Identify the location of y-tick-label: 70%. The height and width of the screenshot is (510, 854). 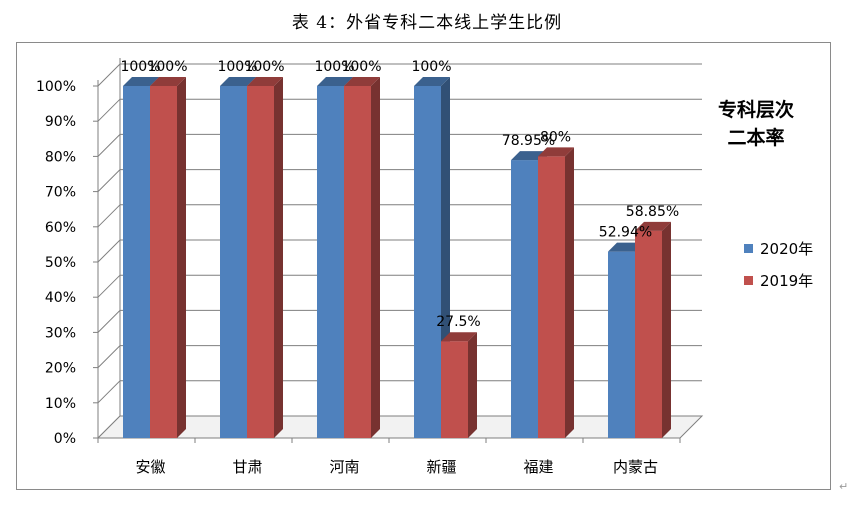
(60, 193).